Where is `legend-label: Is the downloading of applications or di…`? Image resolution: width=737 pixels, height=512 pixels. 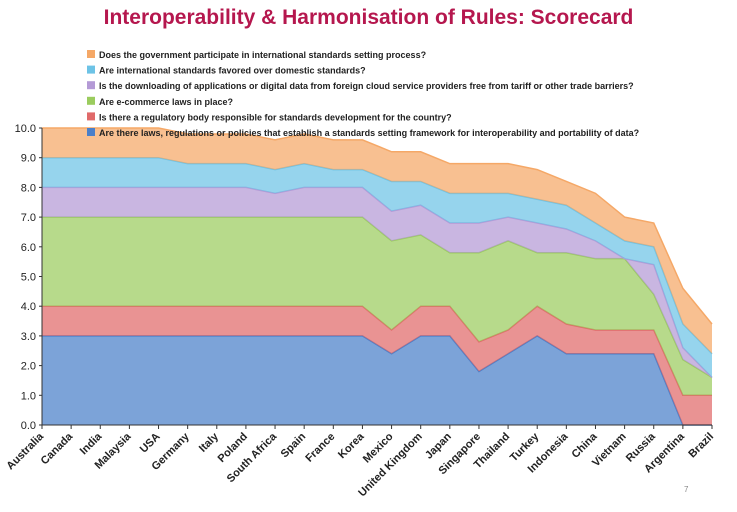
legend-label: Is the downloading of applications or di… is located at coordinates (366, 86).